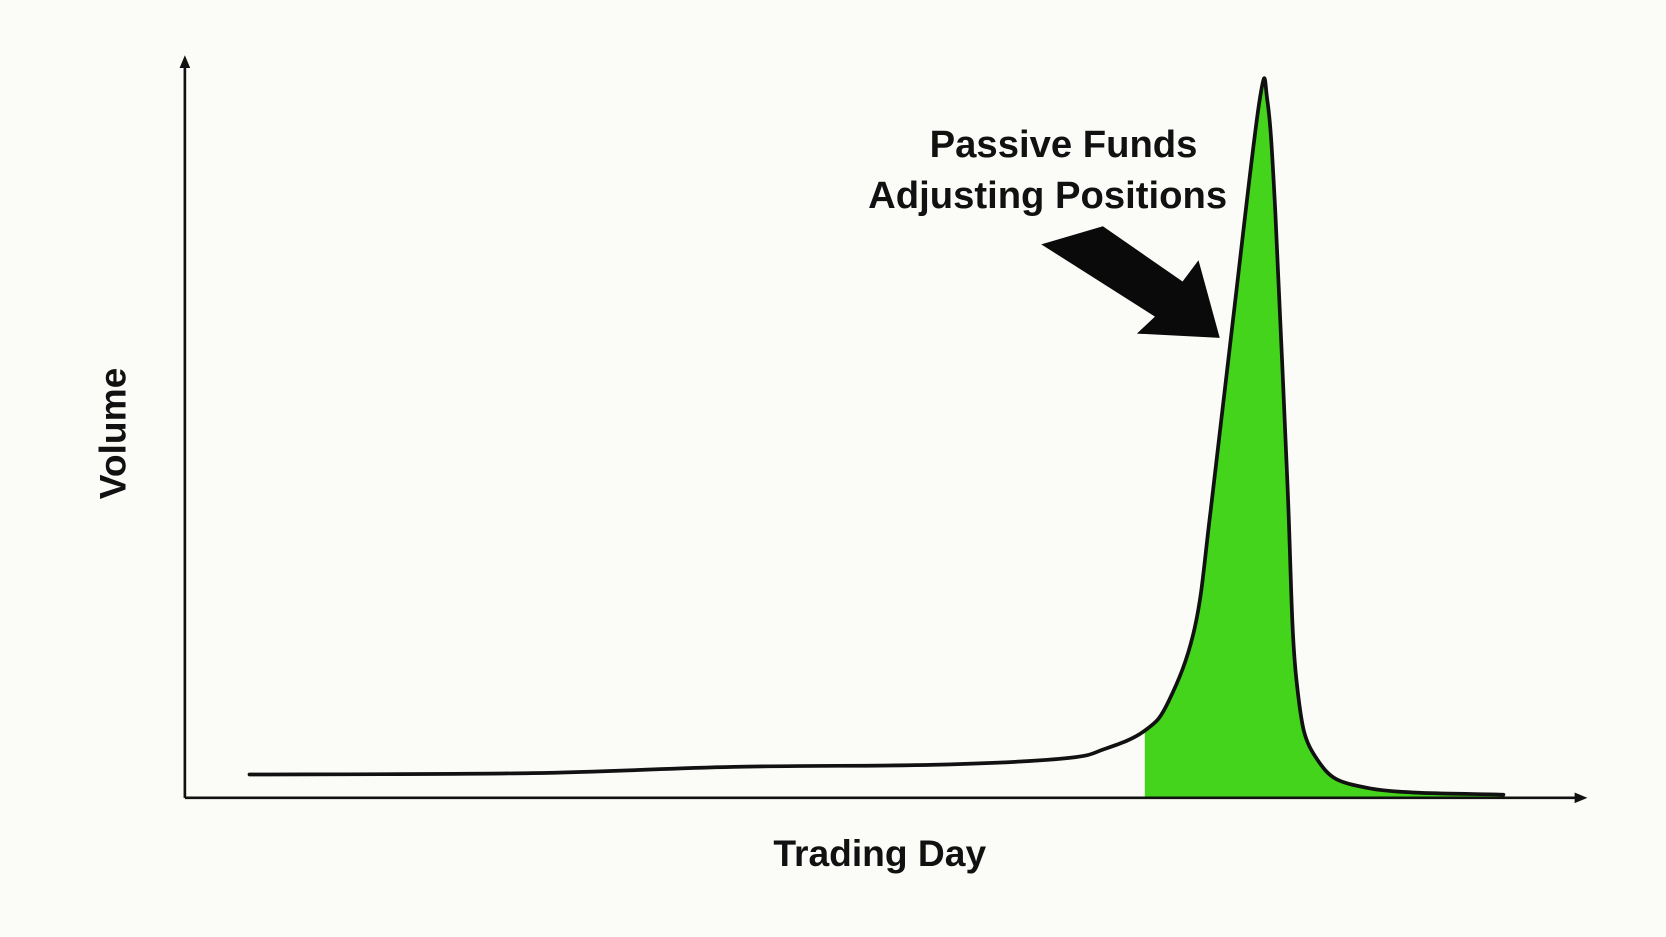 This screenshot has height=937, width=1666. Describe the element at coordinates (112, 433) in the screenshot. I see `y-axis-label: Volume` at that location.